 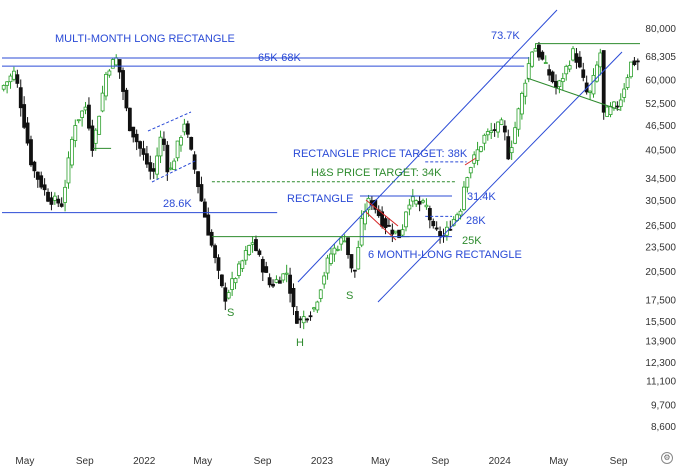 What do you see at coordinates (300, 343) in the screenshot?
I see `annotation-head: H` at bounding box center [300, 343].